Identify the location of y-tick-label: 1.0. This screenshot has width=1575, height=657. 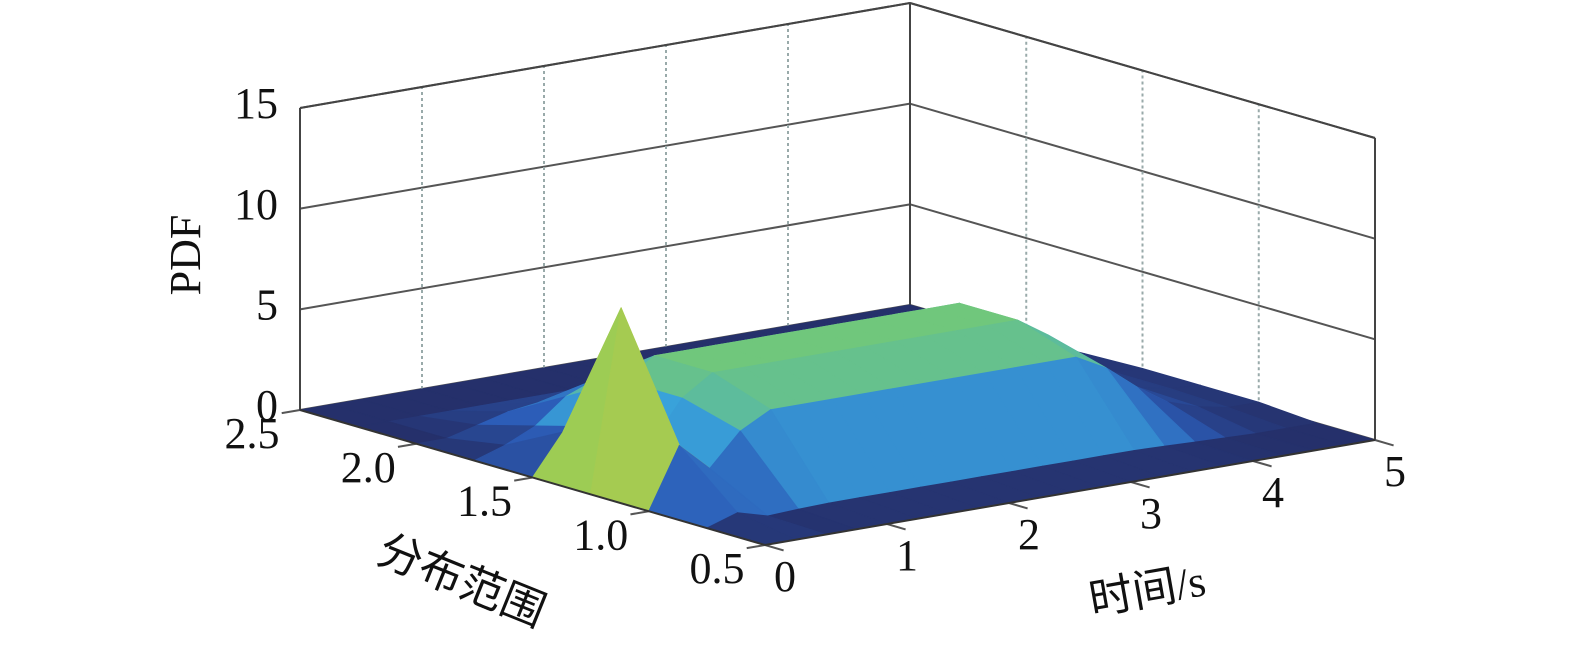
(600, 534).